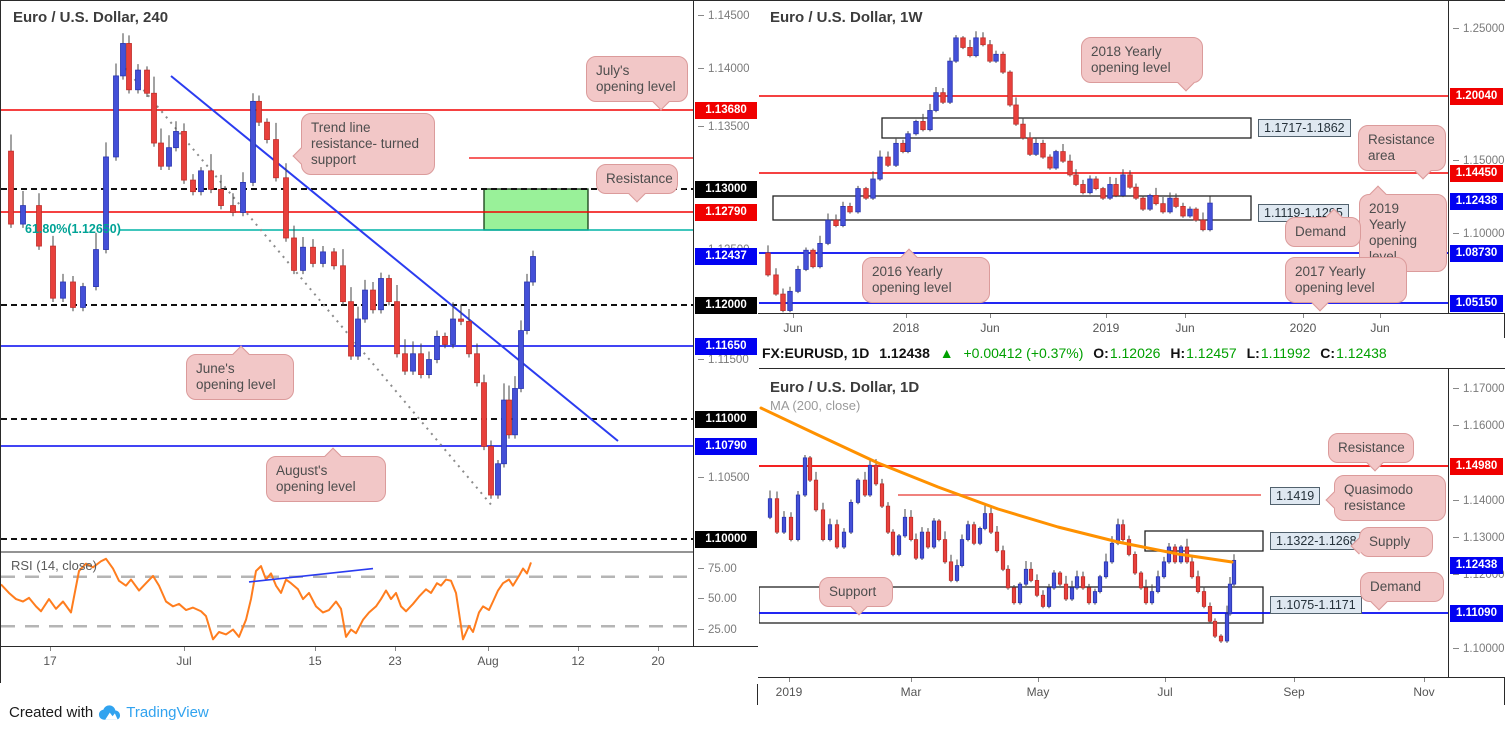 This screenshot has width=1505, height=732. I want to click on time-axis: 2019 Mar May Jul Sep Nov, so click(1131, 691).